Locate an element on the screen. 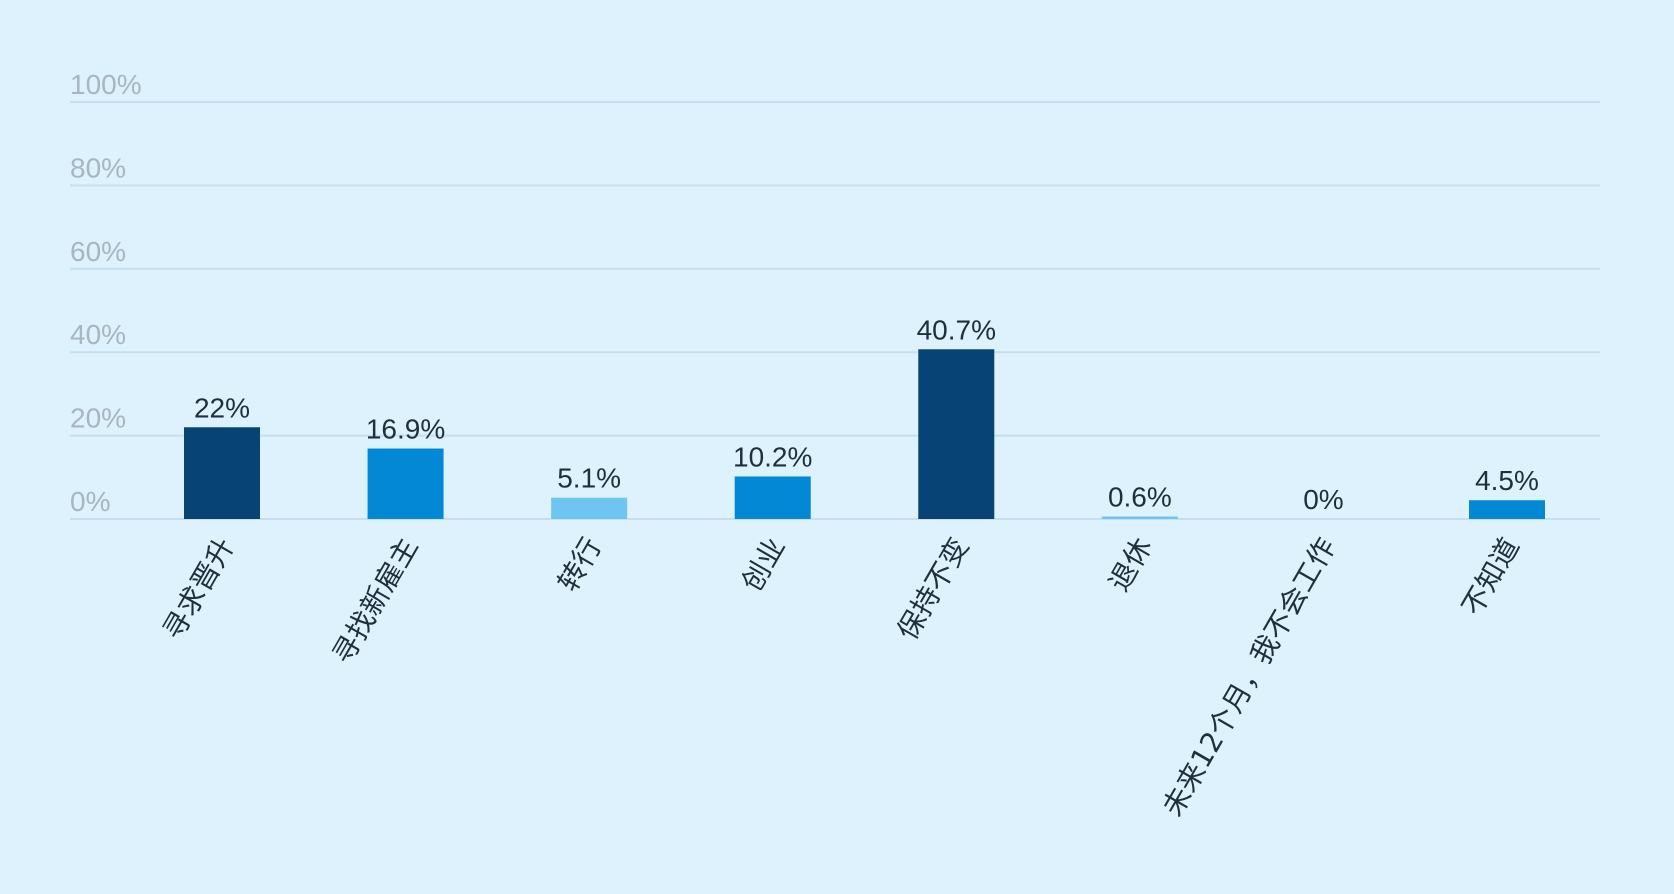  x-tick-label: 保持不变 is located at coordinates (933, 589).